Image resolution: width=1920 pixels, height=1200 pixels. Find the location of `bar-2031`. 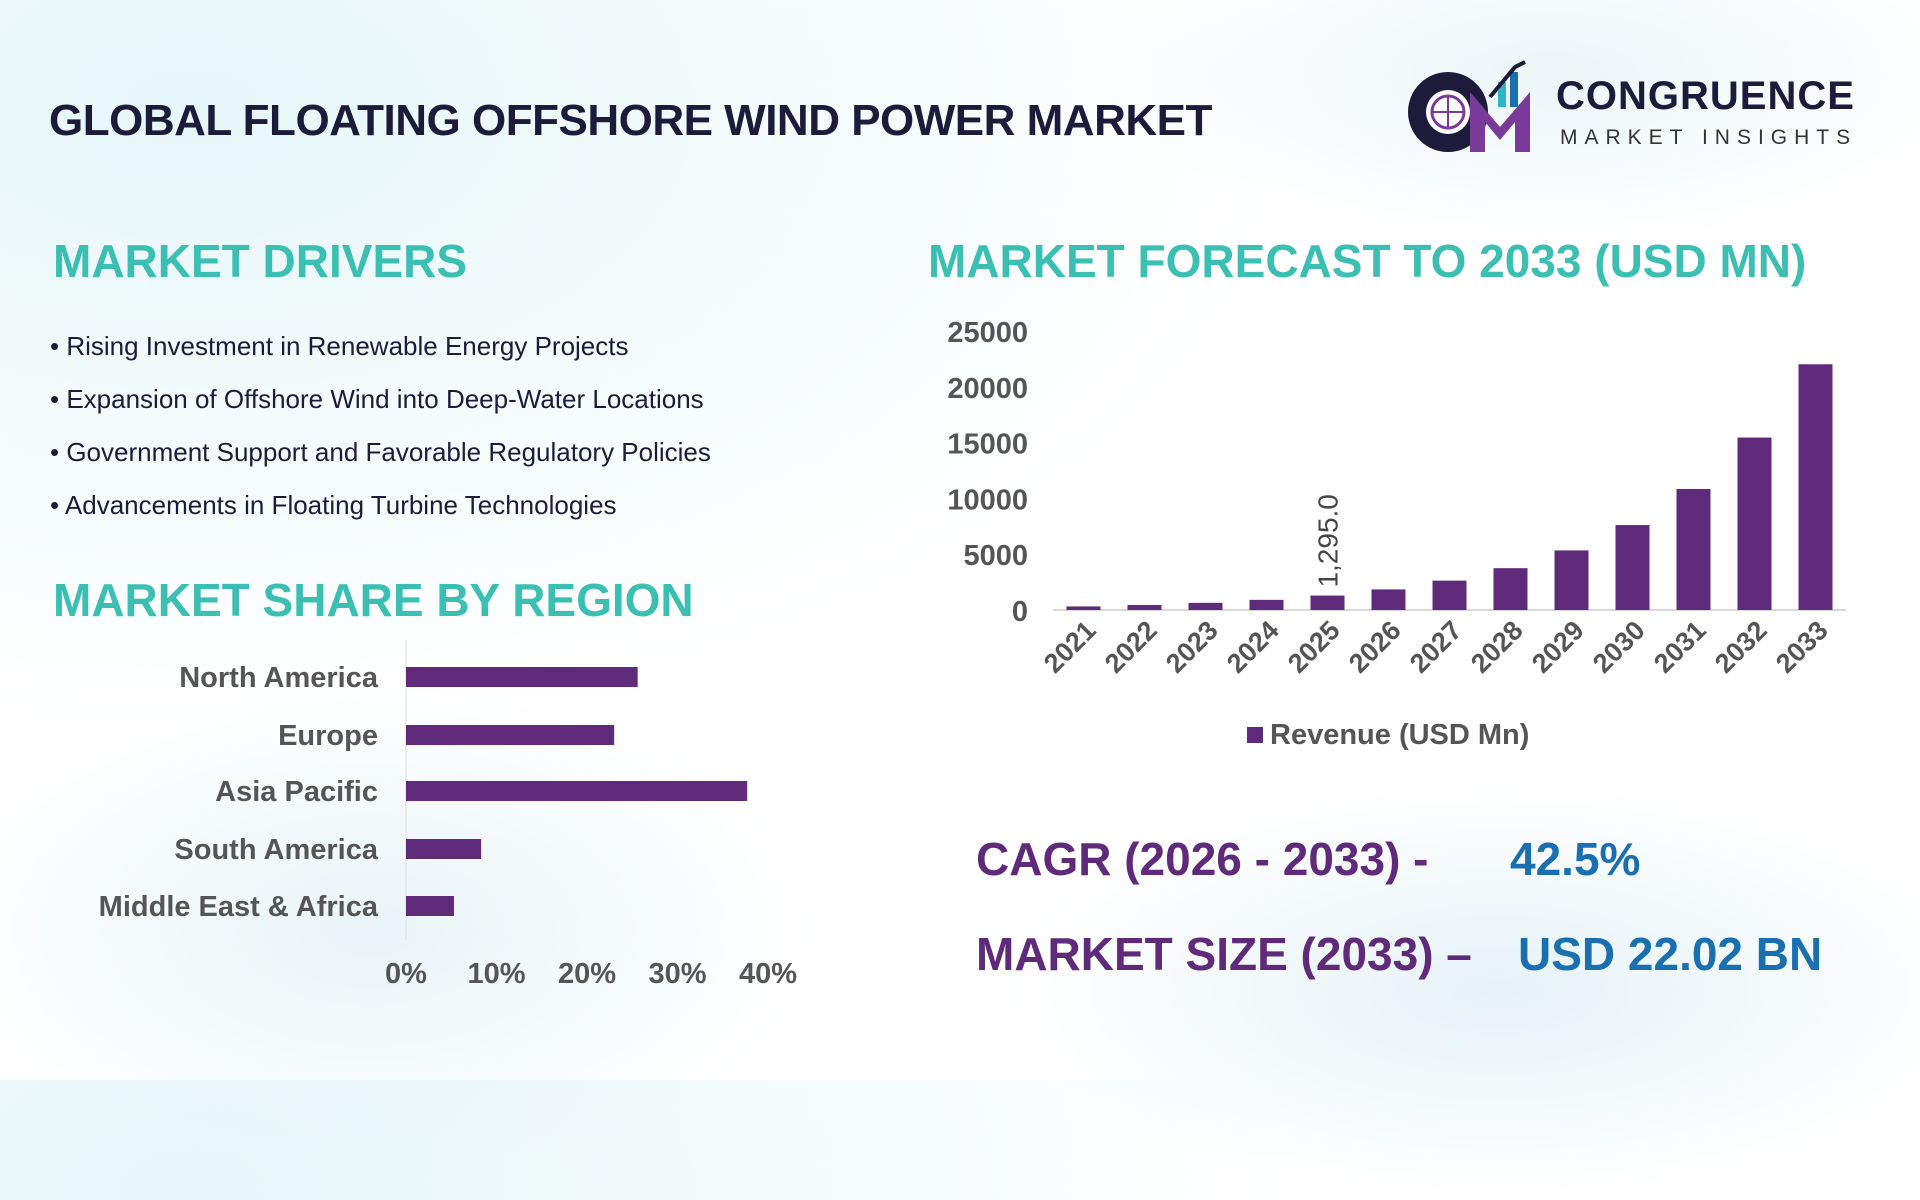

bar-2031 is located at coordinates (1693, 549).